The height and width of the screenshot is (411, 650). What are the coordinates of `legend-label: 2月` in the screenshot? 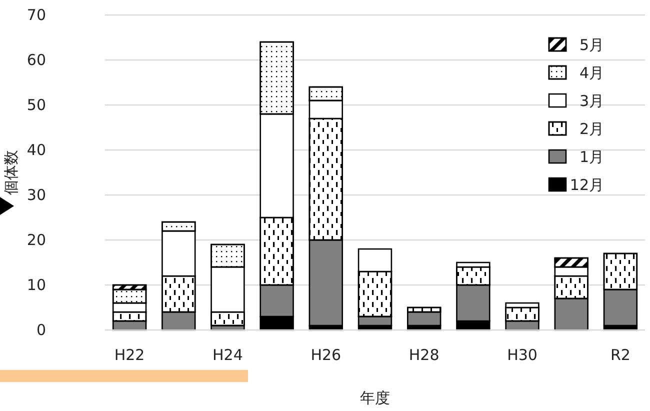 It's located at (591, 129).